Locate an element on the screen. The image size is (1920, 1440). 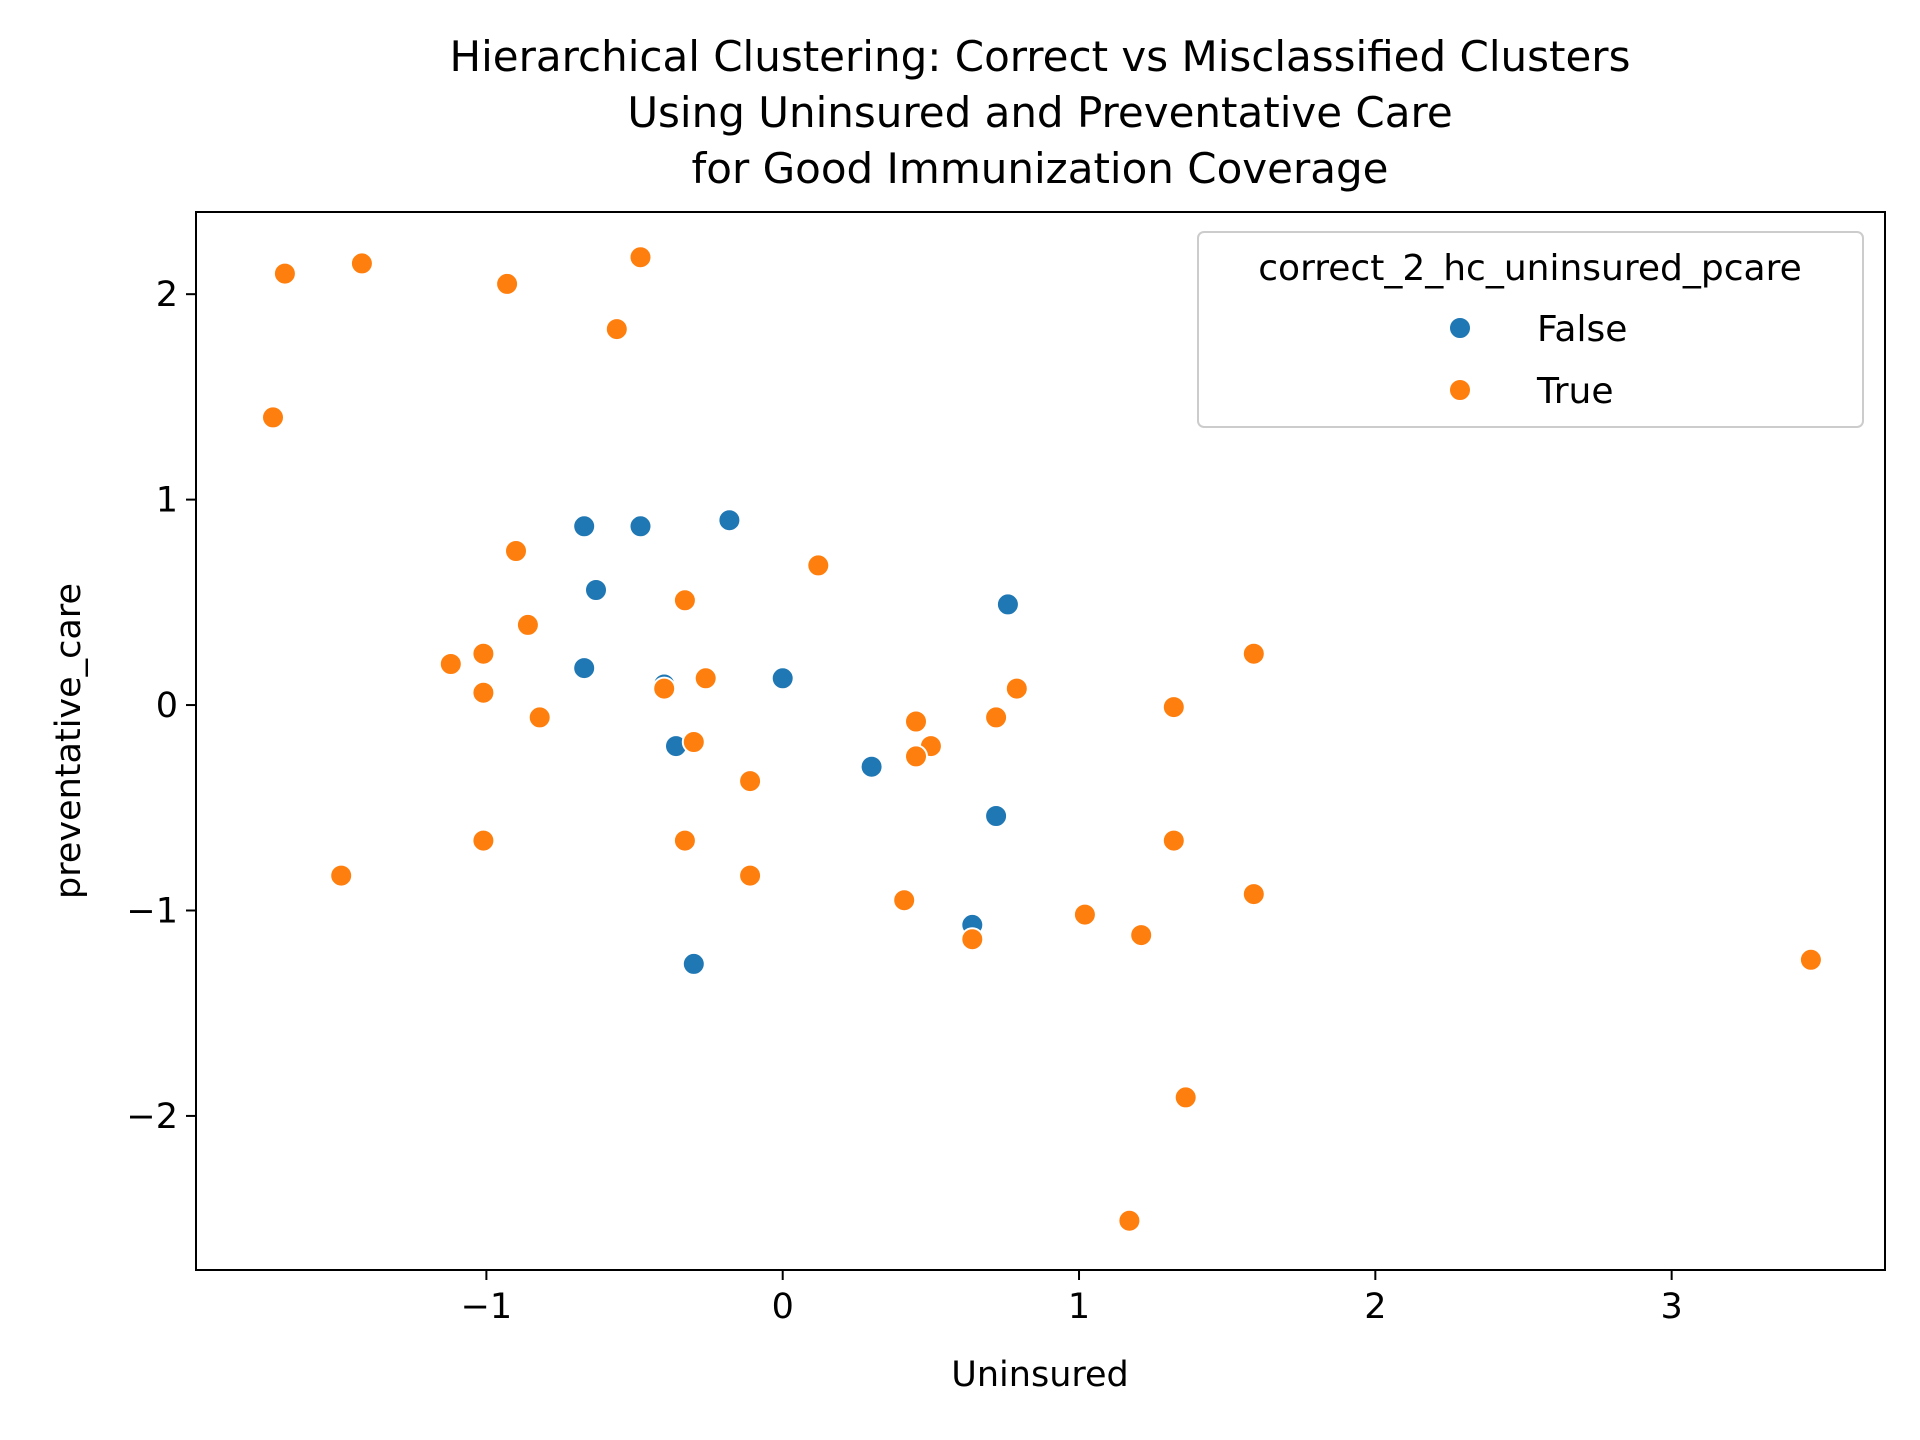
y-tick-label-2: 0 is located at coordinates (167, 706).